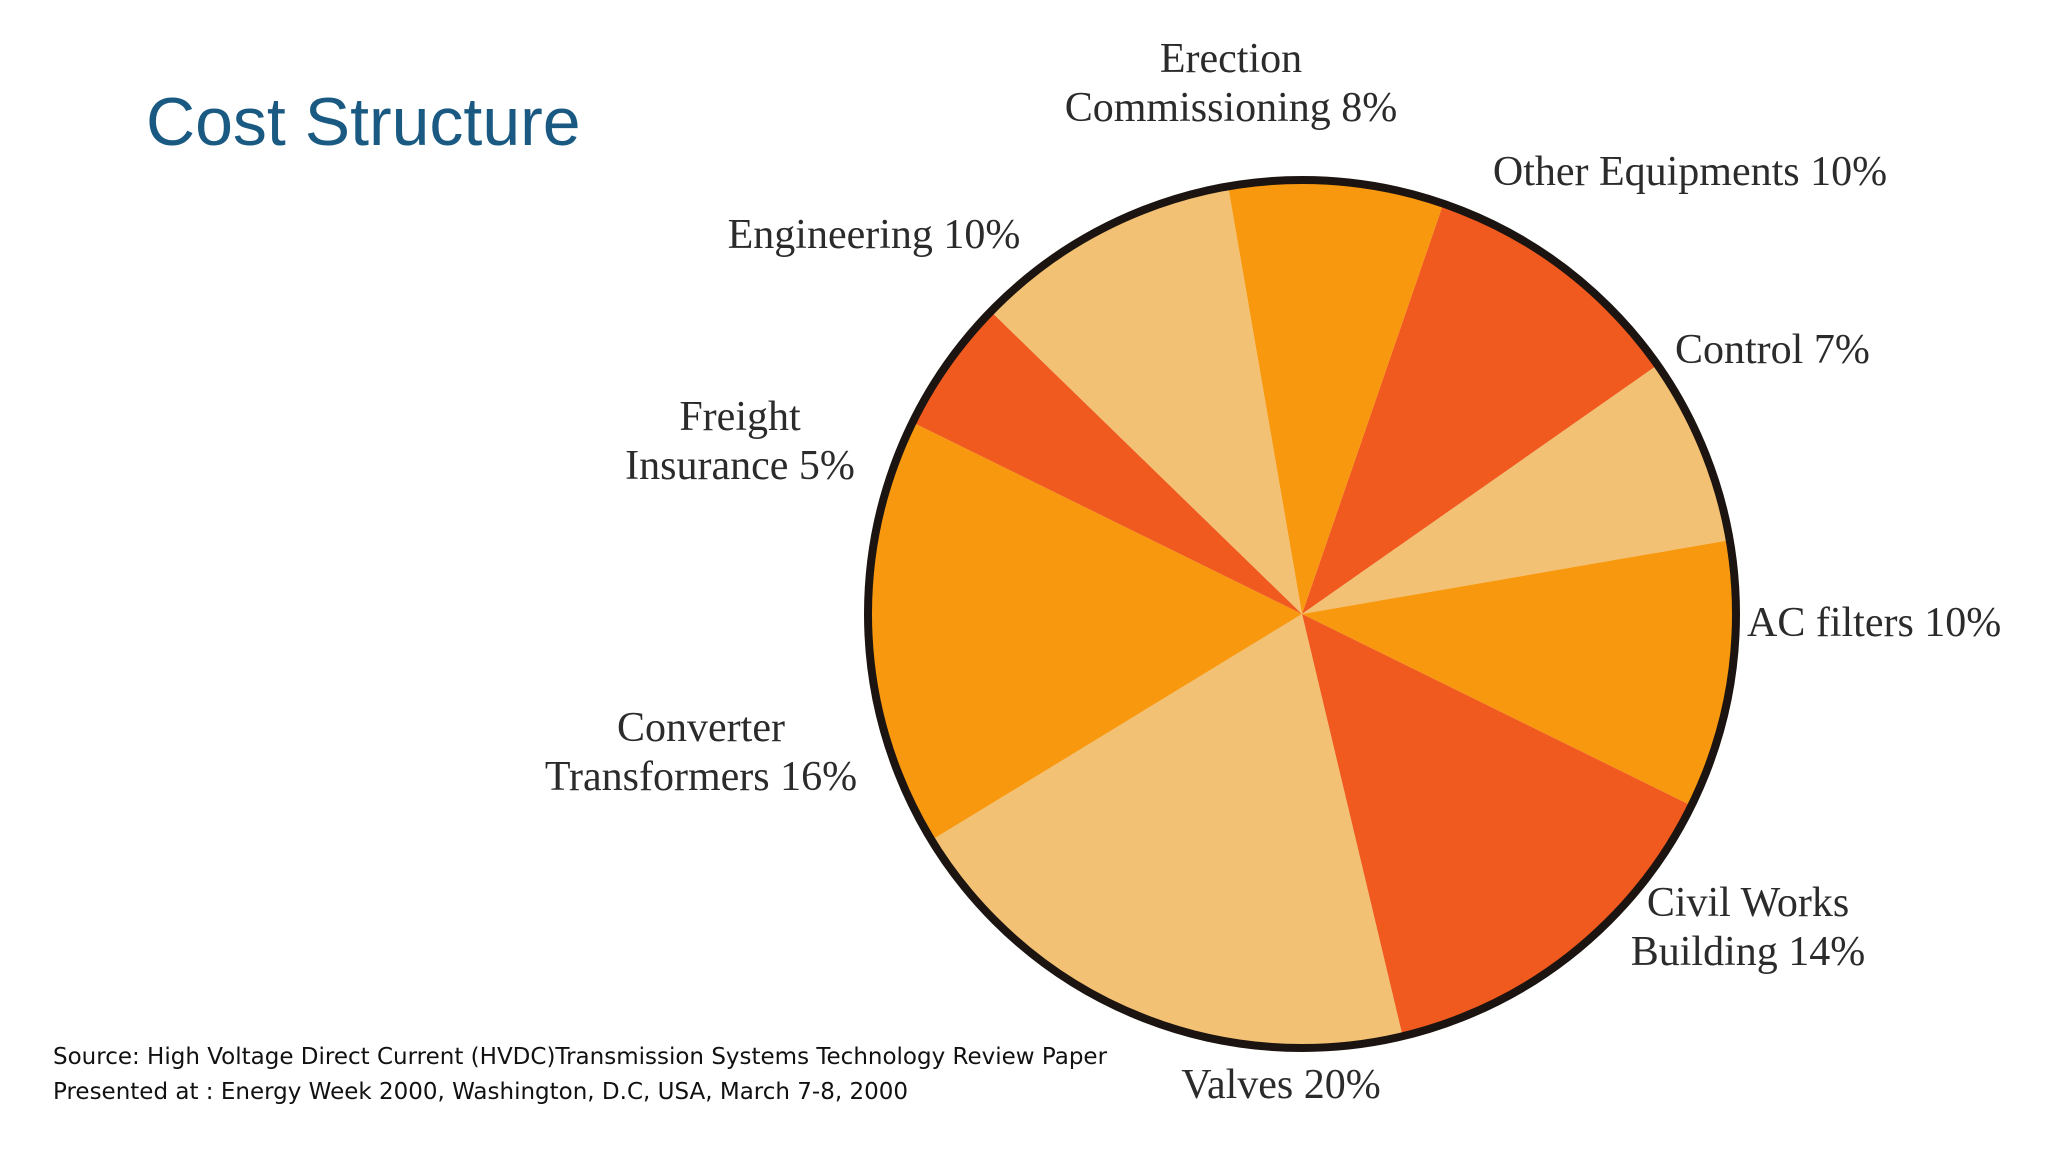  What do you see at coordinates (701, 728) in the screenshot?
I see `slice-label-6-line-1: Converter` at bounding box center [701, 728].